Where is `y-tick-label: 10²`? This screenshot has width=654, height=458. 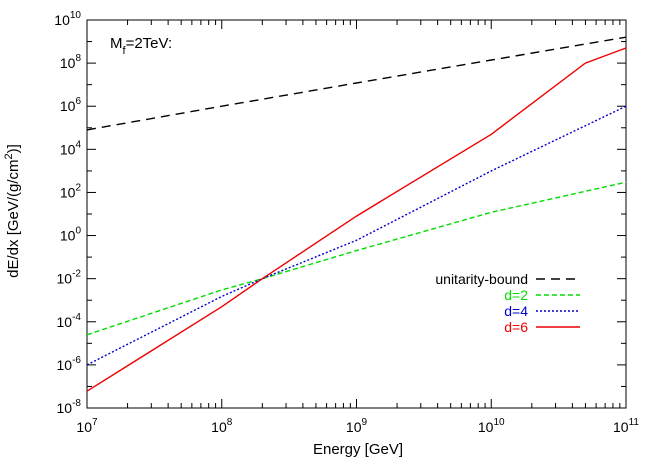
y-tick-label: 10² is located at coordinates (71, 191).